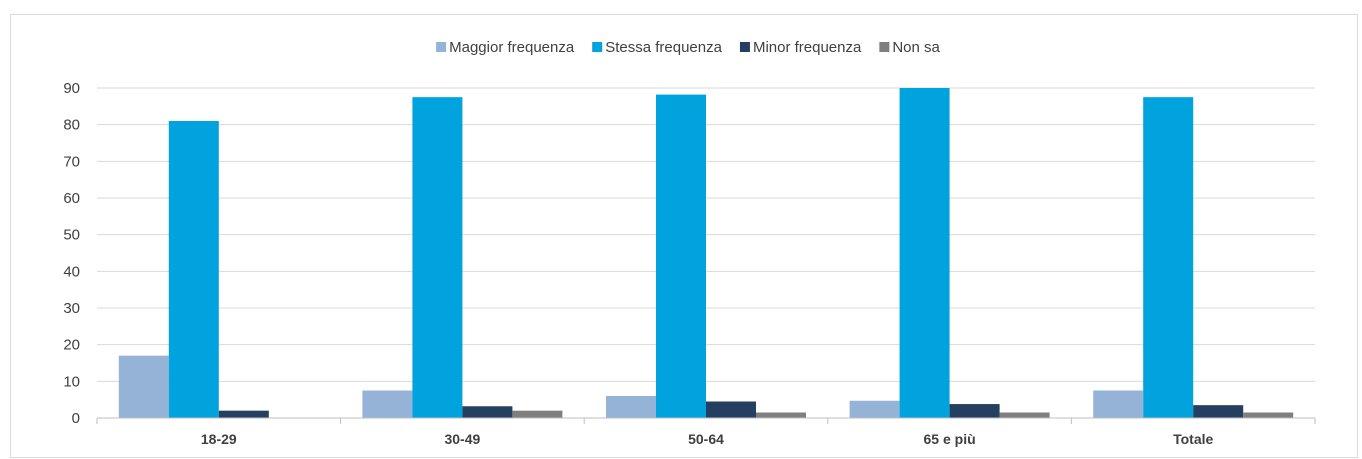 Image resolution: width=1362 pixels, height=459 pixels. Describe the element at coordinates (950, 439) in the screenshot. I see `x-tick-label: 65 e più` at that location.